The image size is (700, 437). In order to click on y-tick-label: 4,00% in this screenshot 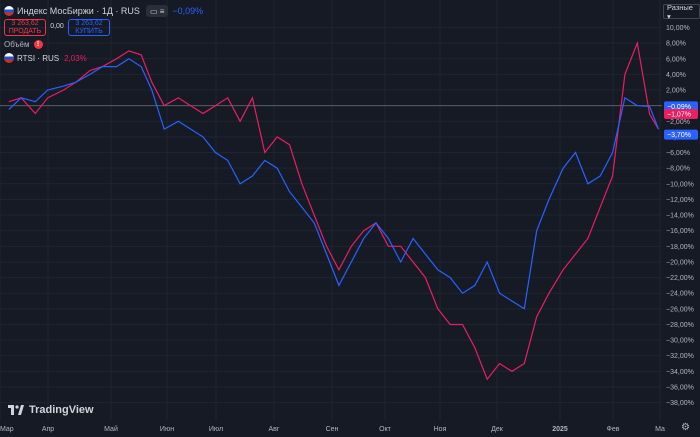, I will do `click(676, 75)`.